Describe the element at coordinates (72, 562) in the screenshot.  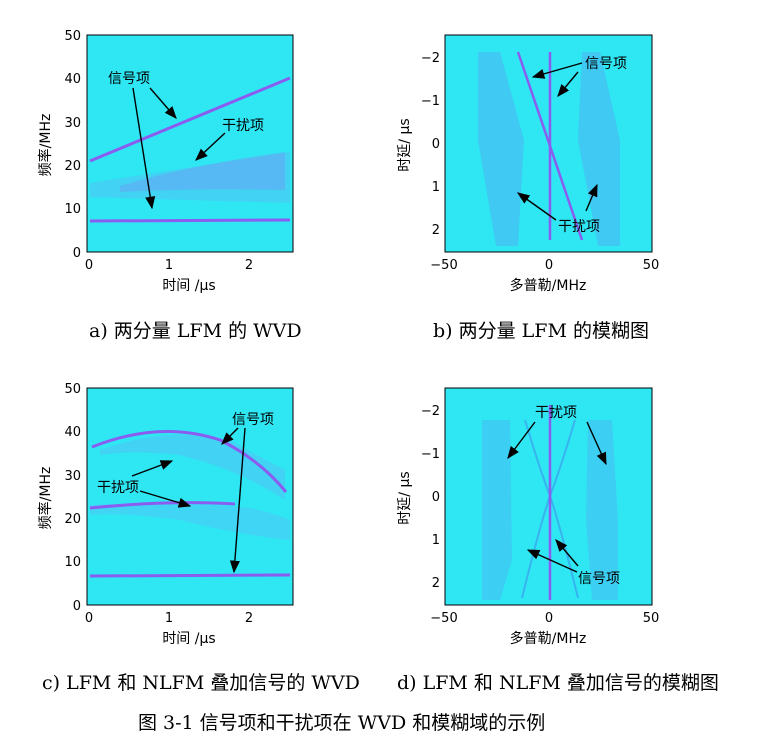
I see `panel-c-ytick: 10` at that location.